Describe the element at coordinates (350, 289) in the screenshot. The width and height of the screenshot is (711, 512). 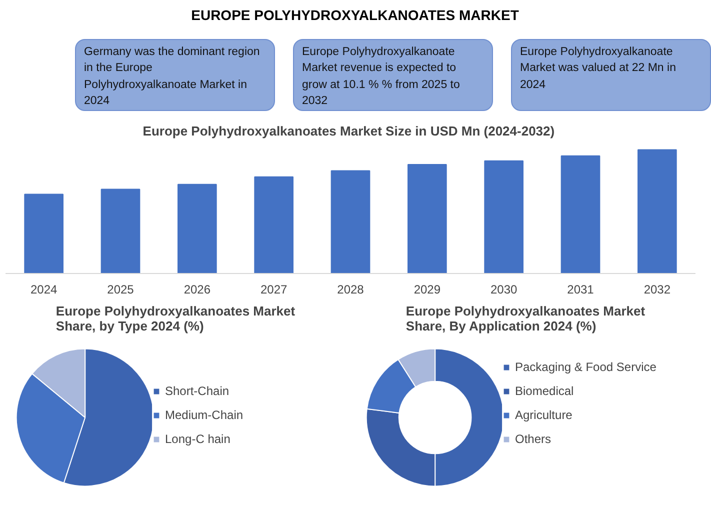
I see `x-tick-label: 2028` at that location.